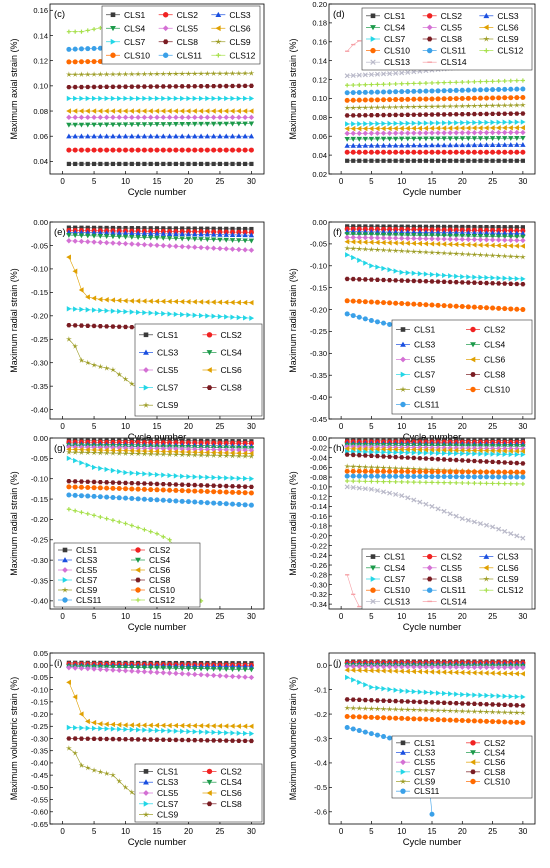 This screenshot has width=550, height=868. What do you see at coordinates (435, 145) in the screenshot?
I see `series-line` at bounding box center [435, 145].